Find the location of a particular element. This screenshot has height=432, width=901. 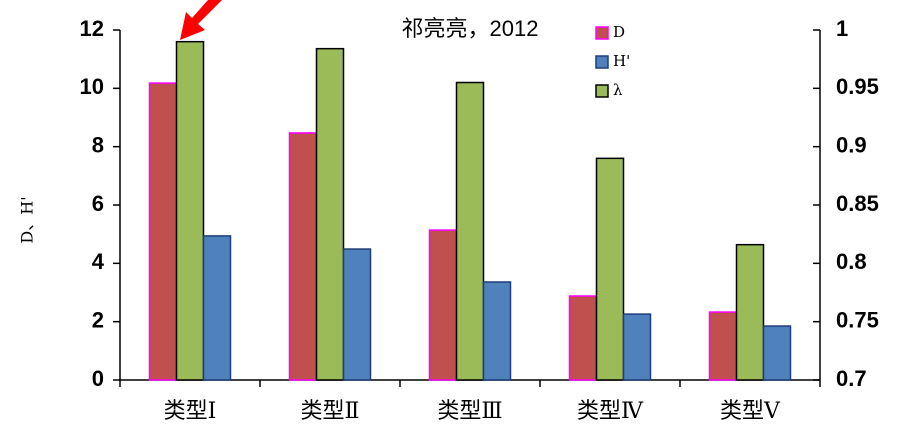

y-tick-label: 8 is located at coordinates (98, 144).